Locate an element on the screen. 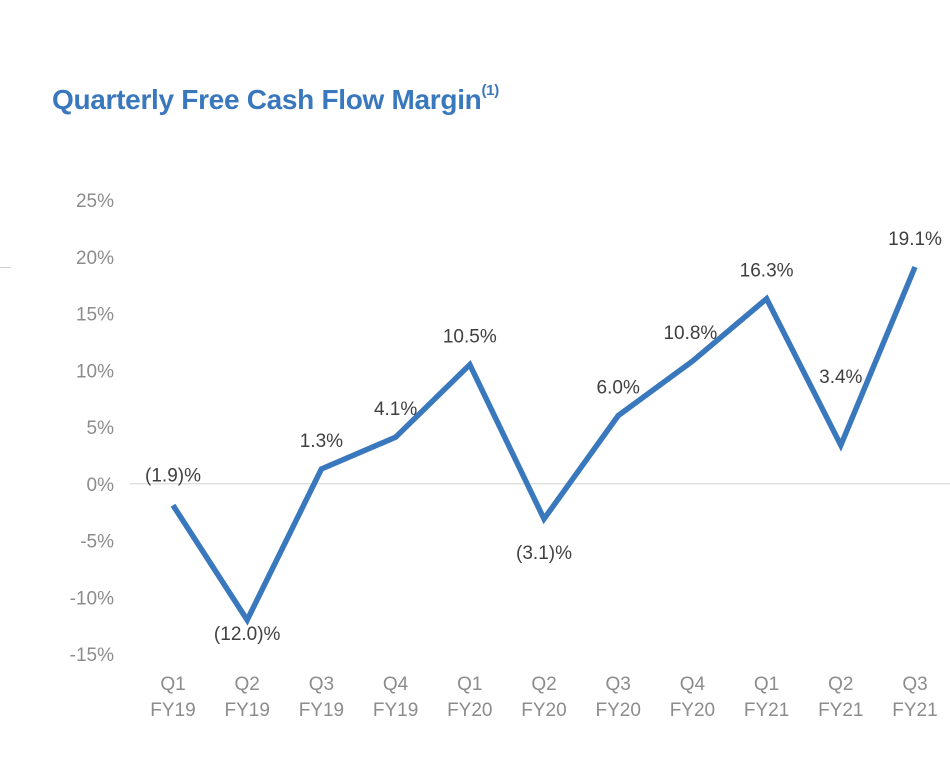  data-label: 10.8% is located at coordinates (690, 333).